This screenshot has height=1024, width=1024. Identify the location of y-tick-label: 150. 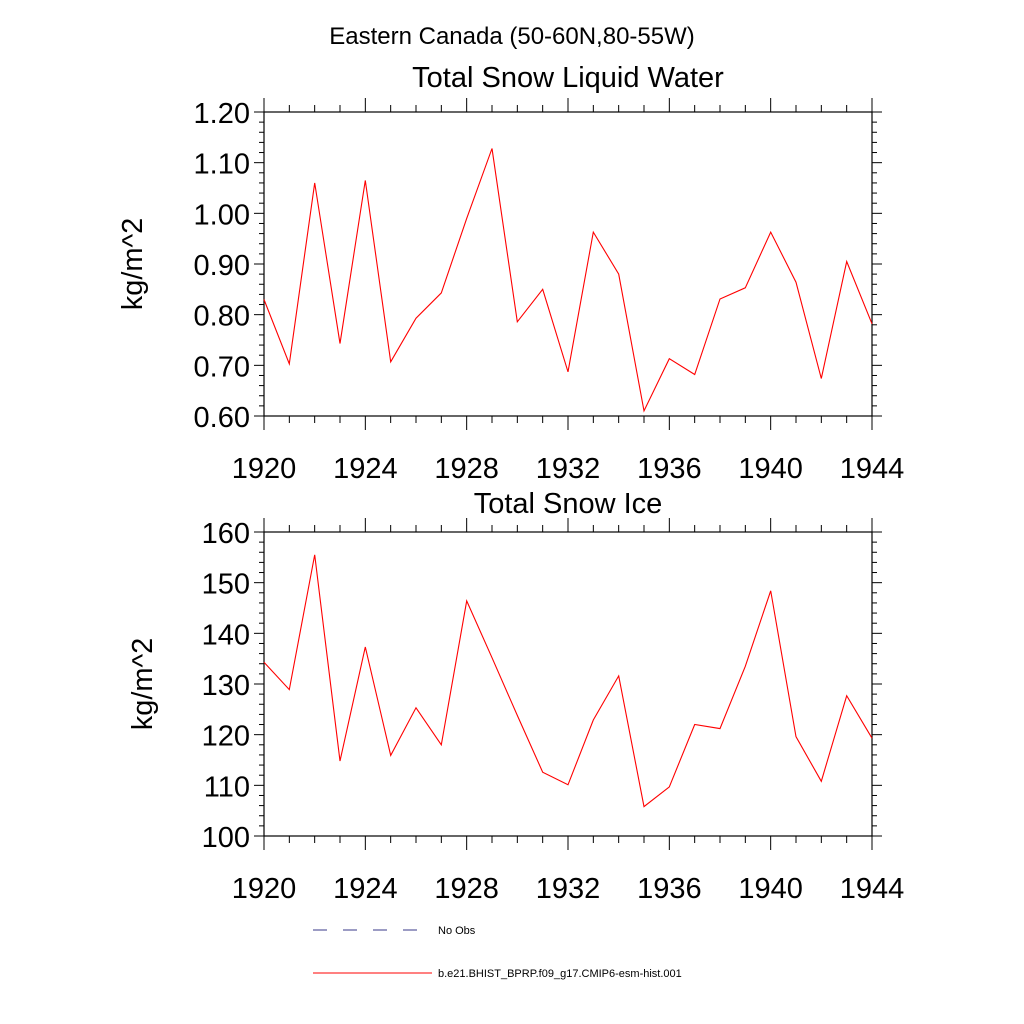
(226, 585).